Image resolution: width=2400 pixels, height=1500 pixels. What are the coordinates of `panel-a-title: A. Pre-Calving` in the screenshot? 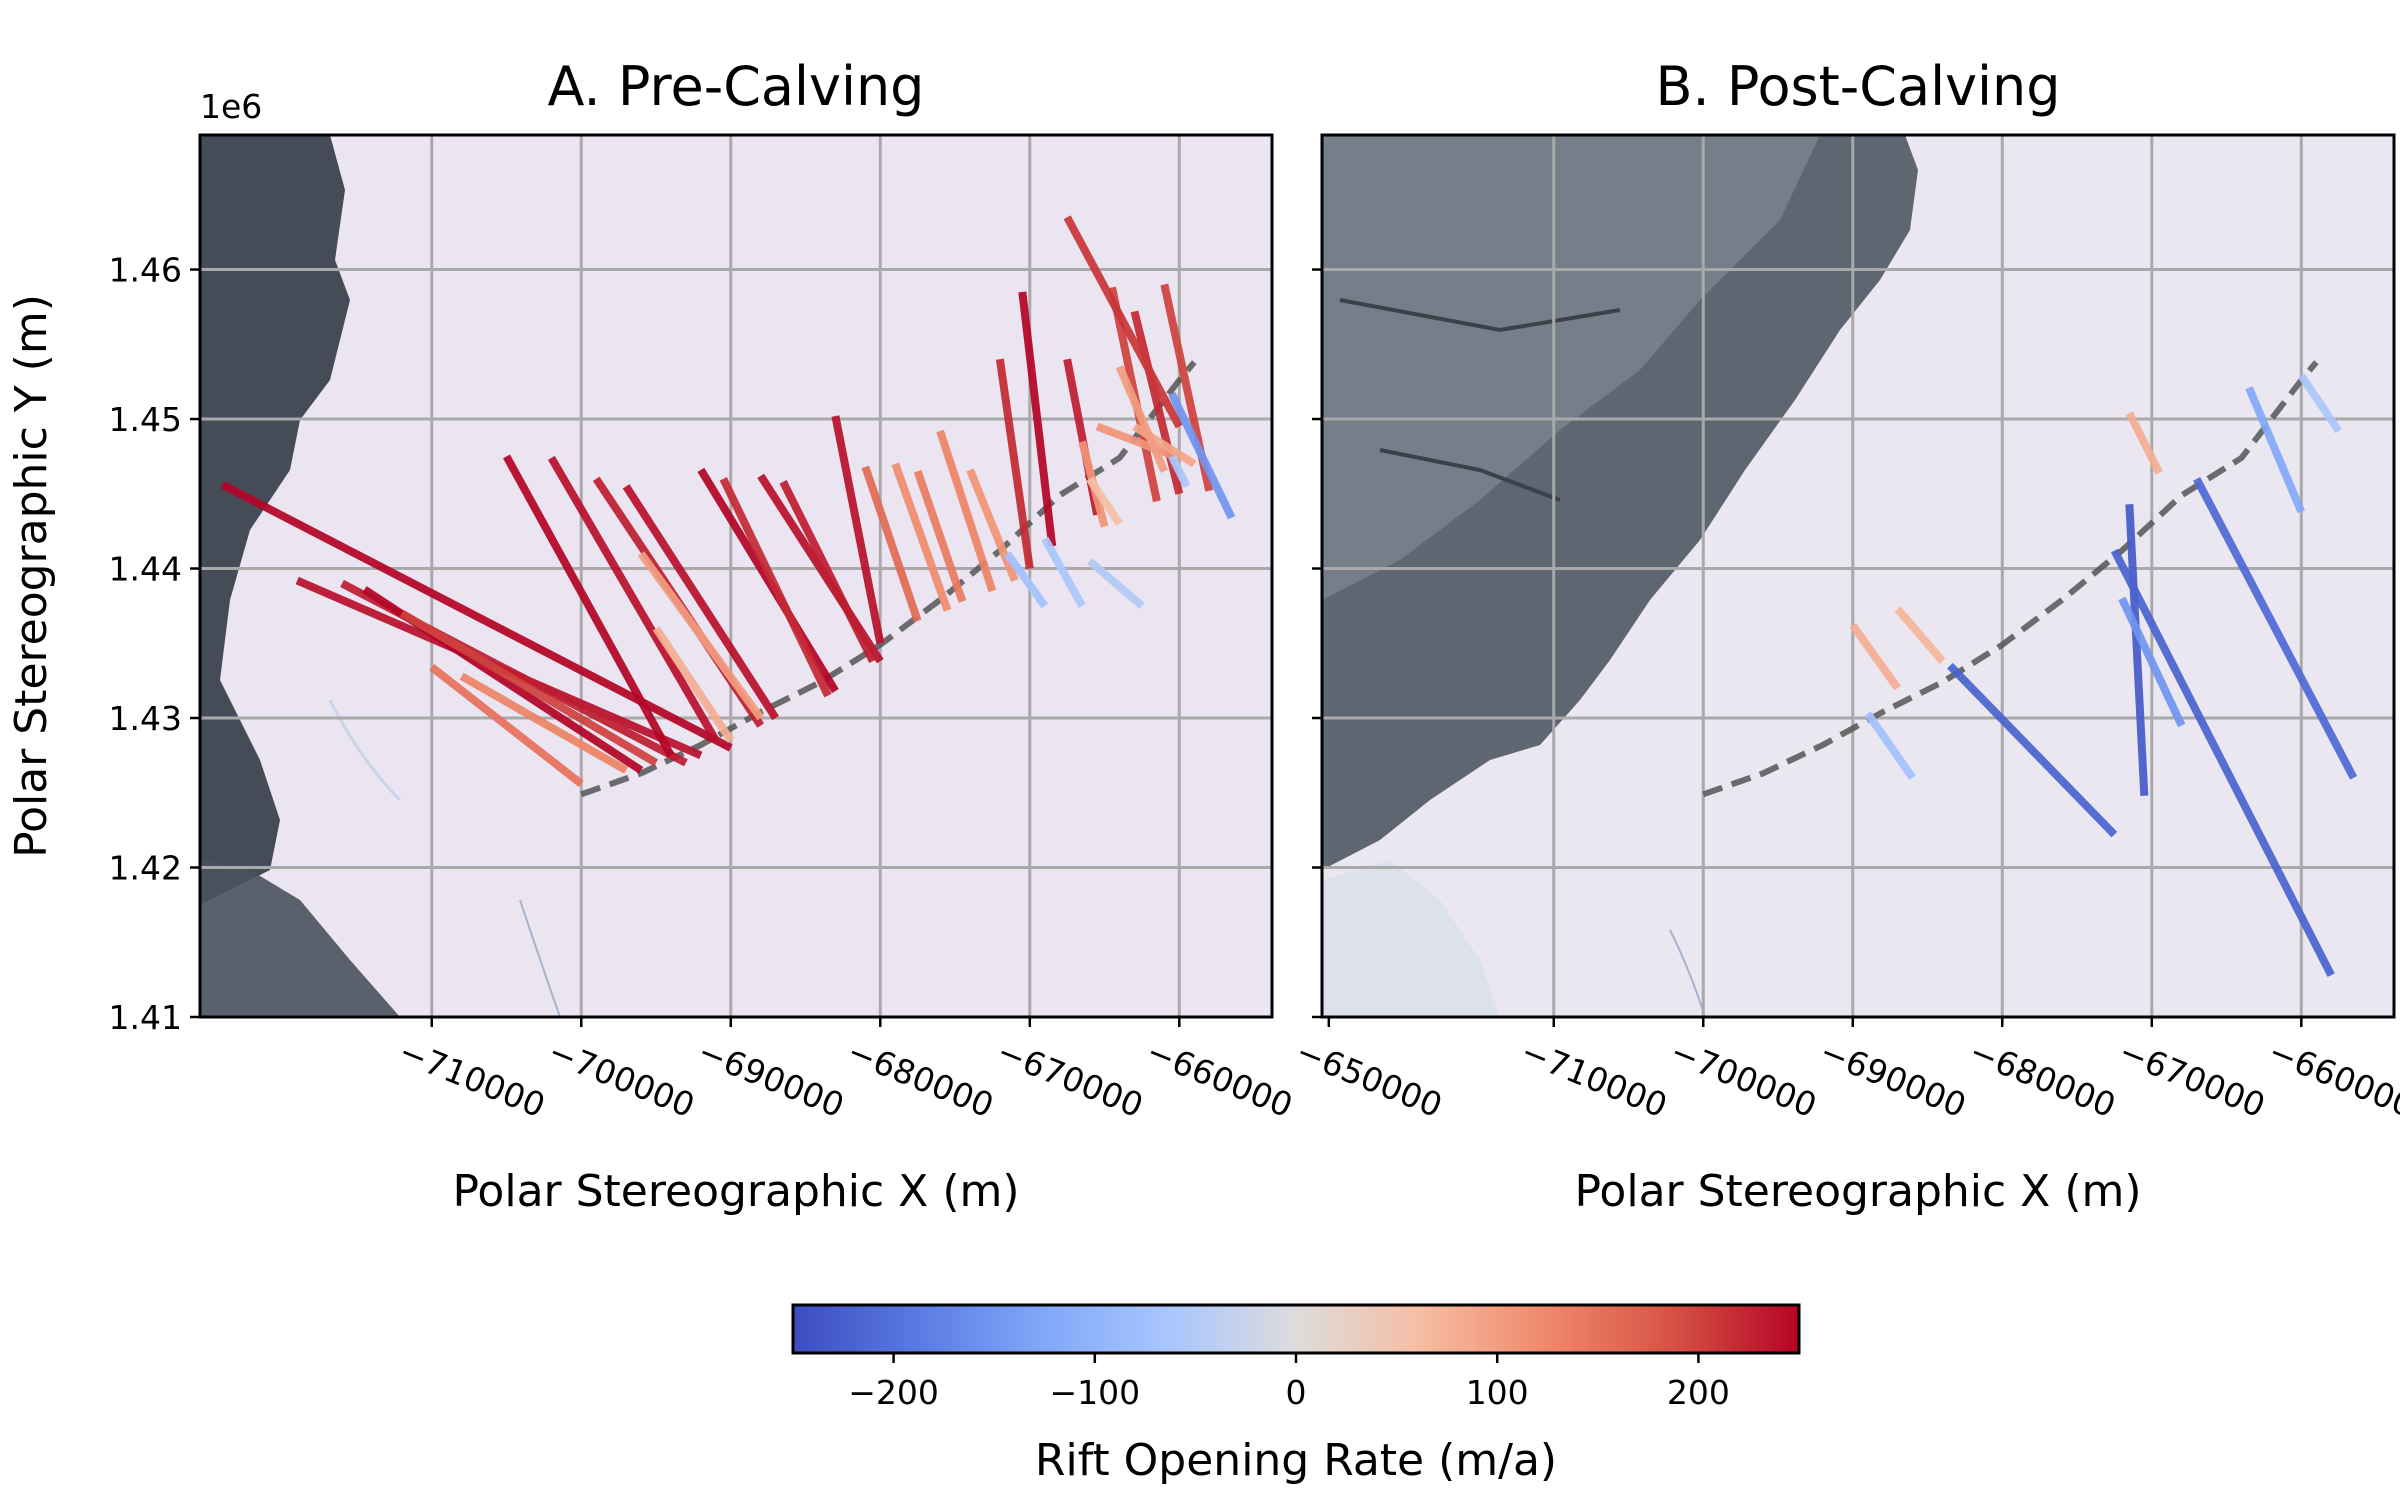 It's located at (736, 86).